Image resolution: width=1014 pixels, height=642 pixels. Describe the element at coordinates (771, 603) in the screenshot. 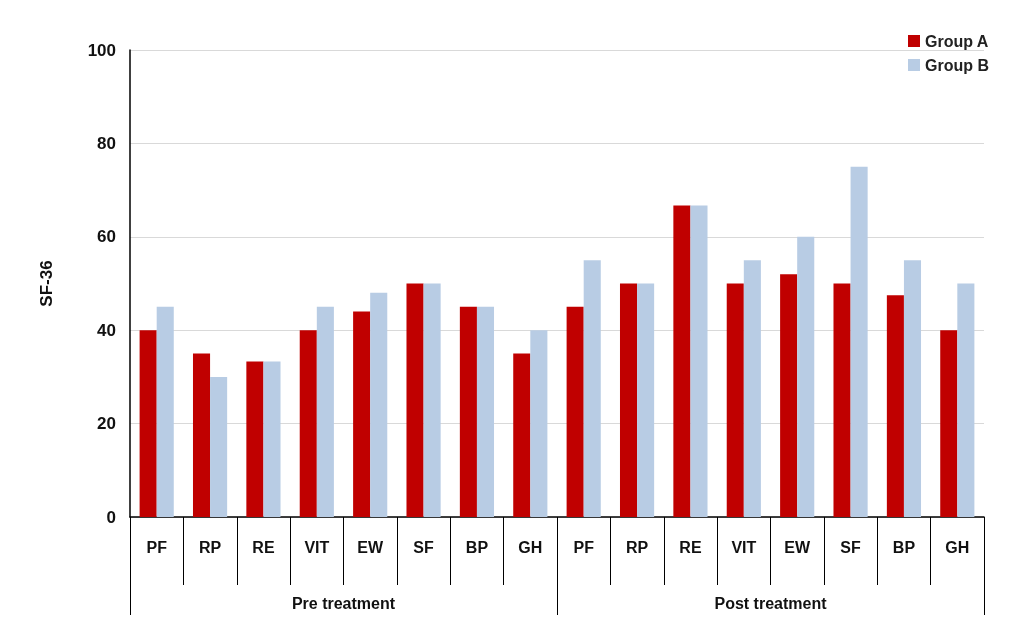

I see `text: Post treatment` at that location.